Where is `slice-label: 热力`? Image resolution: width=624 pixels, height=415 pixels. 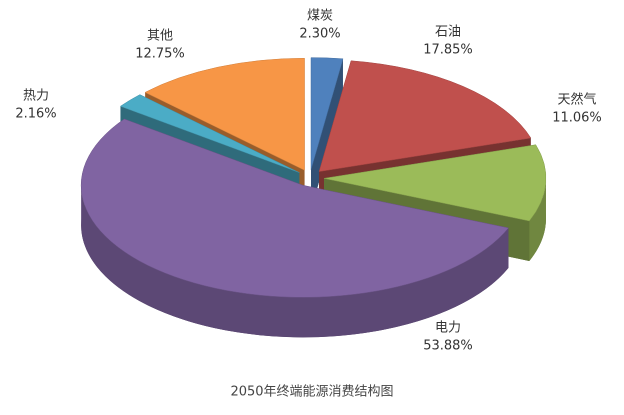 slice-label: 热力 is located at coordinates (36, 96).